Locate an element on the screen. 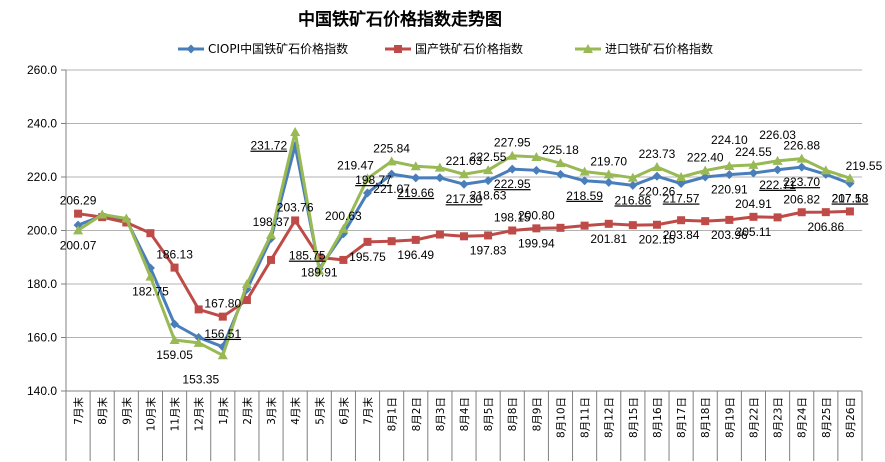 The image size is (885, 462). legend-item-1: CIOPI中国铁矿石价格指数 is located at coordinates (263, 48).